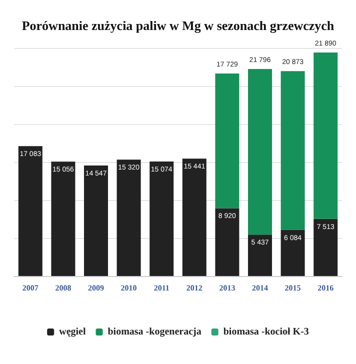 The height and width of the screenshot is (364, 356). Describe the element at coordinates (96, 288) in the screenshot. I see `x-tick-label: 2009` at that location.